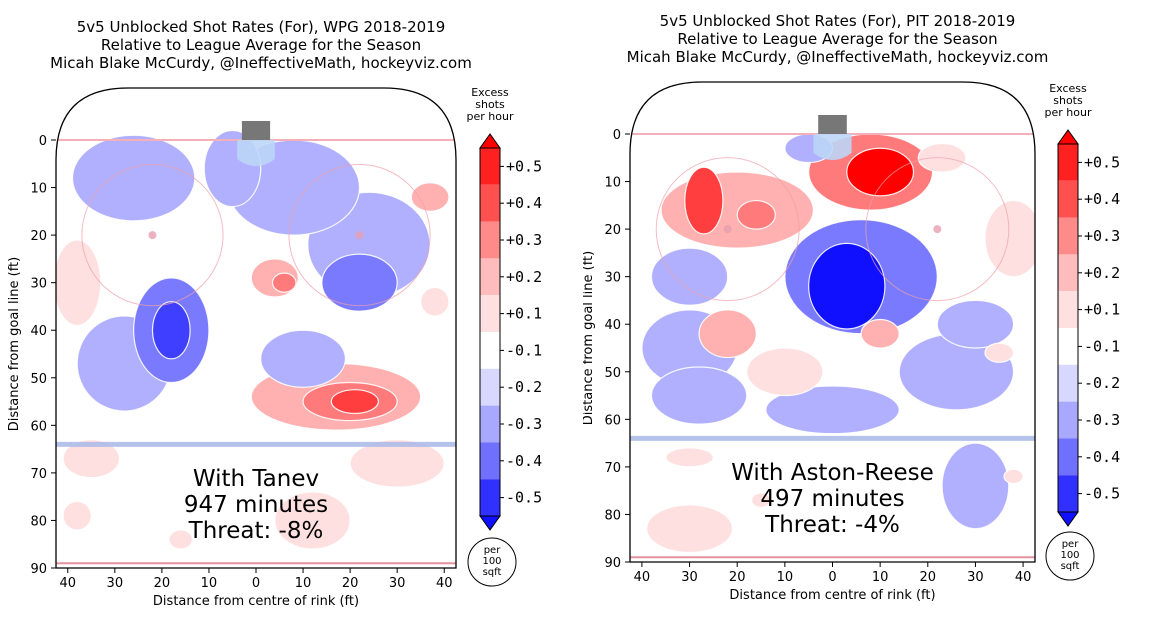  What do you see at coordinates (1102, 457) in the screenshot?
I see `colorbar-tick-label: -0.4` at bounding box center [1102, 457].